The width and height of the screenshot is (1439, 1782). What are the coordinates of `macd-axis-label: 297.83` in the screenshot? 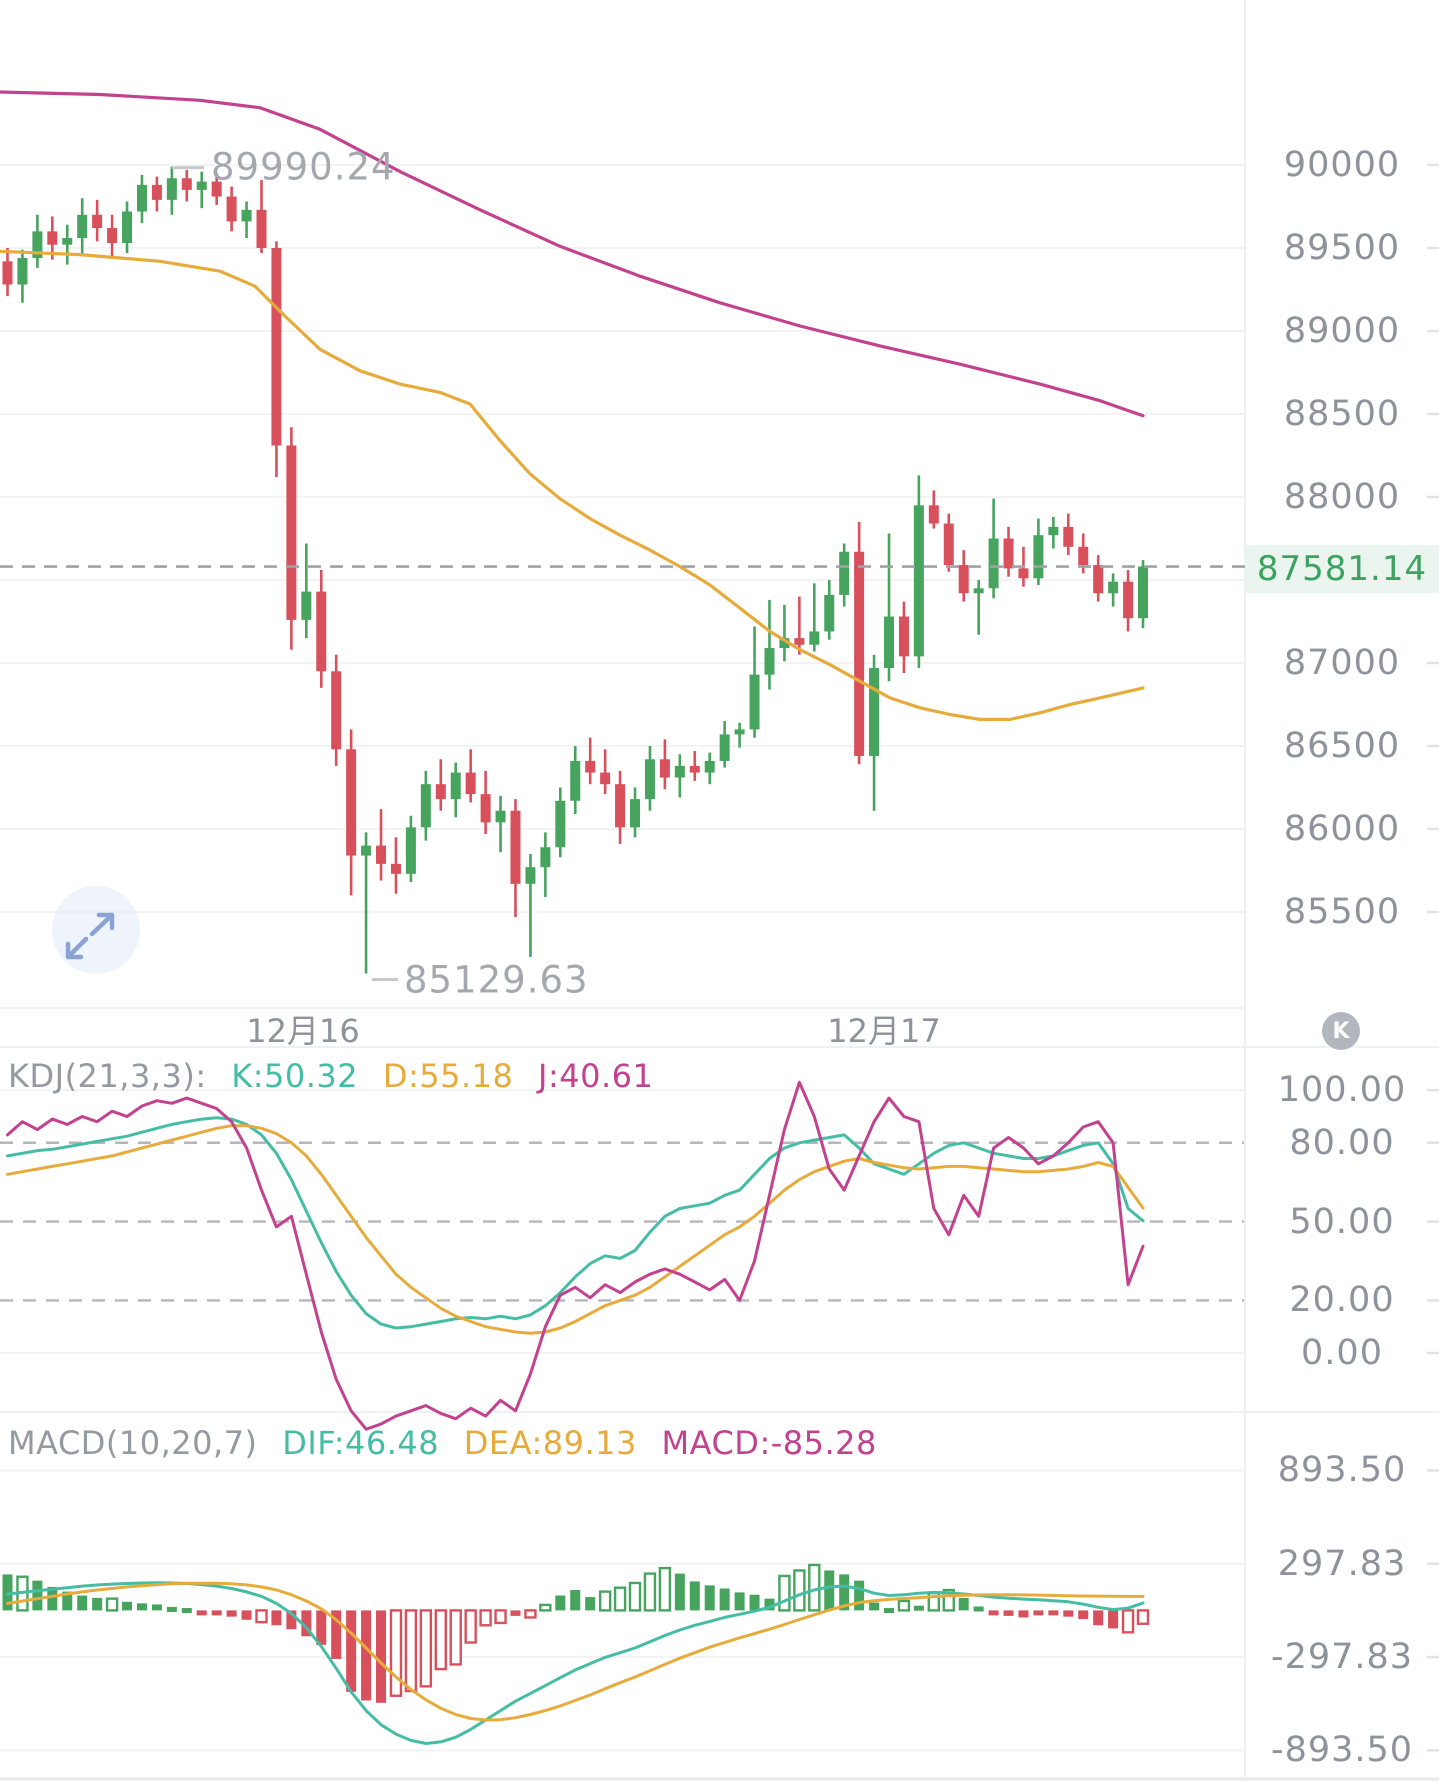 It's located at (1342, 1563).